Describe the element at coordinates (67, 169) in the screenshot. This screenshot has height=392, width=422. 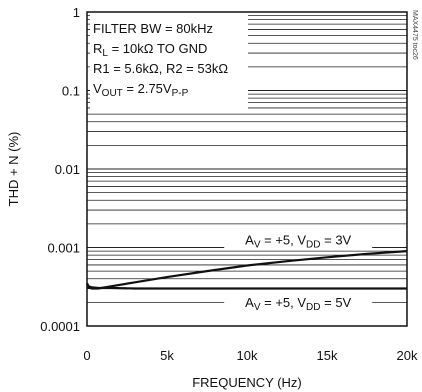
I see `y-tick-label: 0.01` at that location.